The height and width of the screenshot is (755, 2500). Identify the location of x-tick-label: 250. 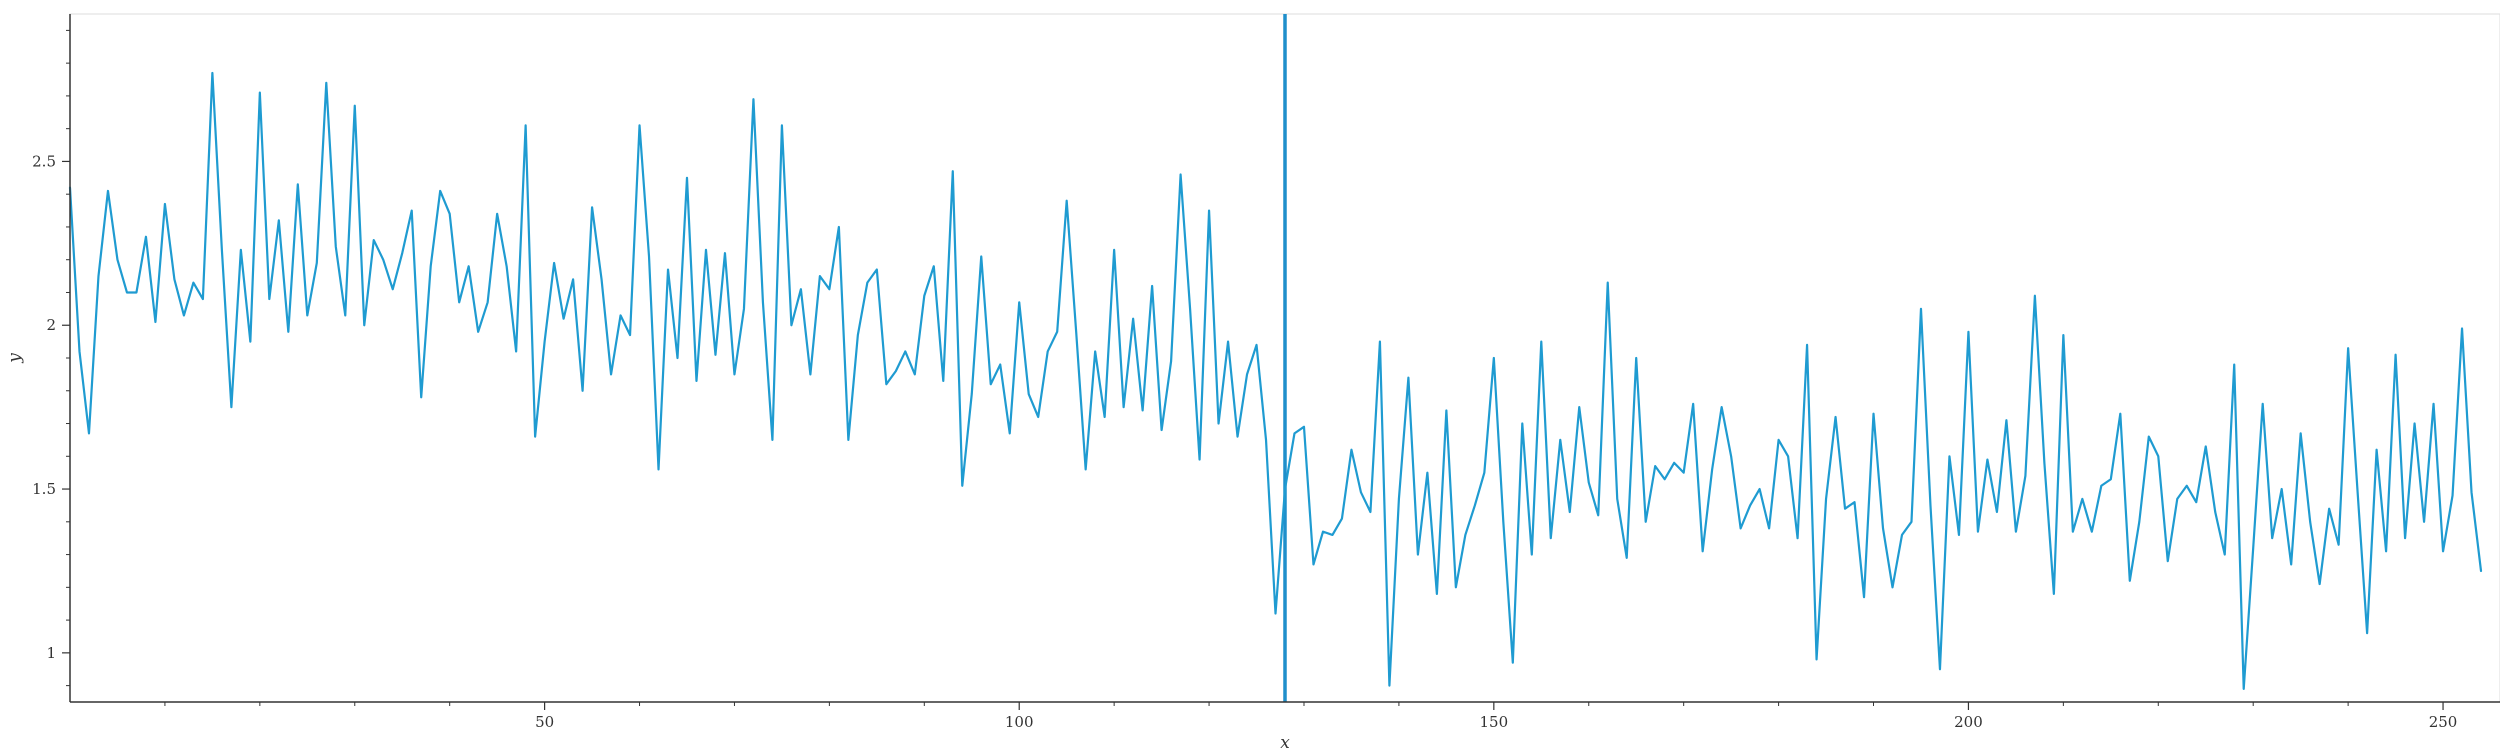
(2443, 722).